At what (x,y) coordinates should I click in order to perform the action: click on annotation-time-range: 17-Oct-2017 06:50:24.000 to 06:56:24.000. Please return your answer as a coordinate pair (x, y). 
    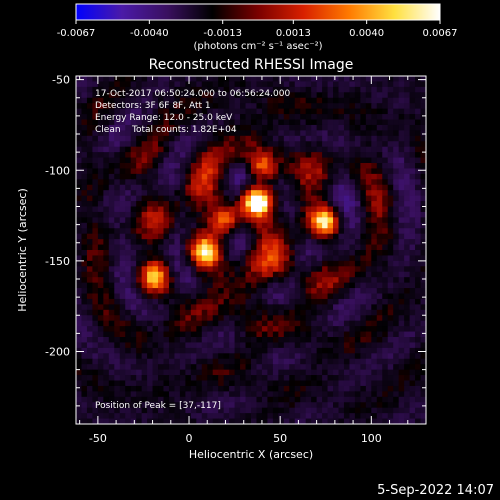
    Looking at the image, I should click on (192, 94).